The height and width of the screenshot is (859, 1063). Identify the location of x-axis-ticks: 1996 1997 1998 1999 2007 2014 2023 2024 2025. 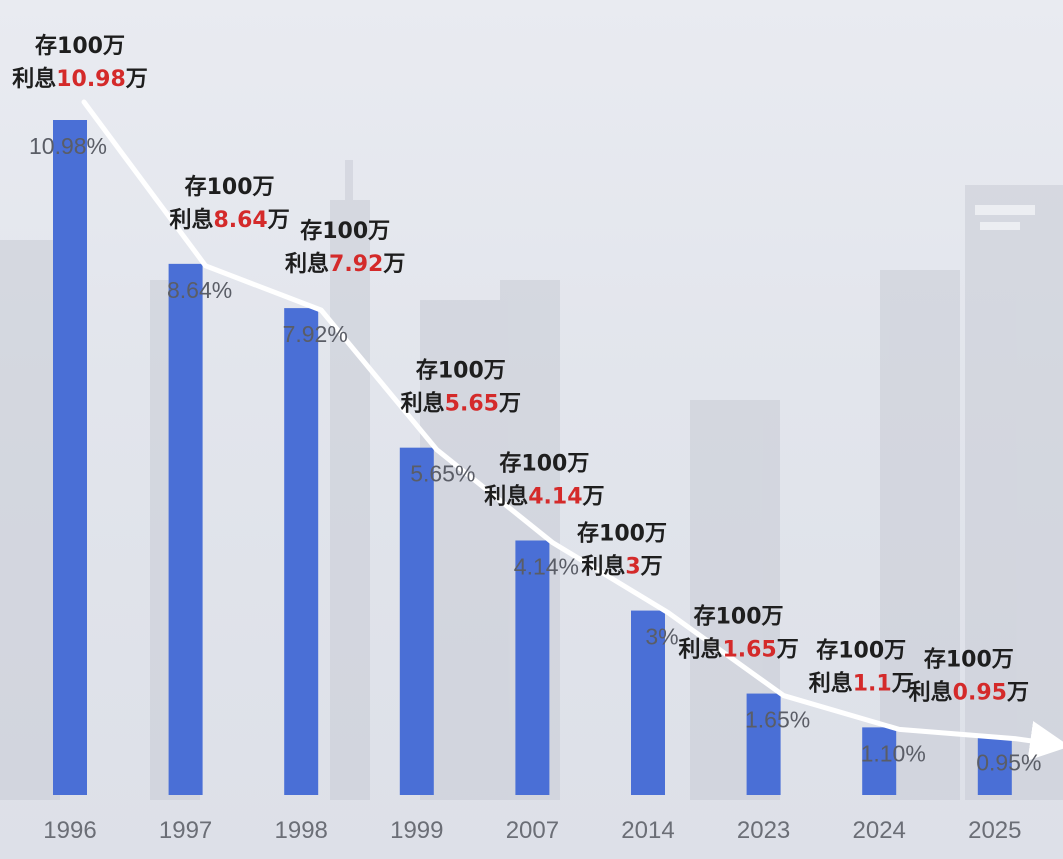
(532, 830).